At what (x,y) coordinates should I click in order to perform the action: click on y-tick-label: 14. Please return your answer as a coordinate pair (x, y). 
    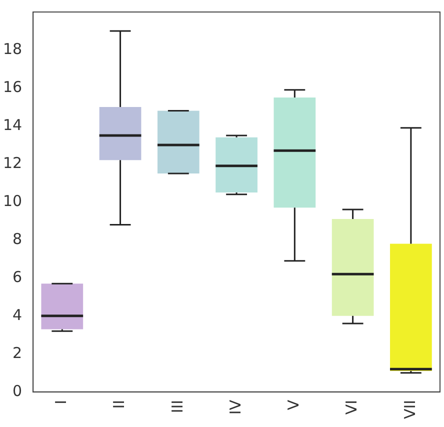
    Looking at the image, I should click on (12, 125).